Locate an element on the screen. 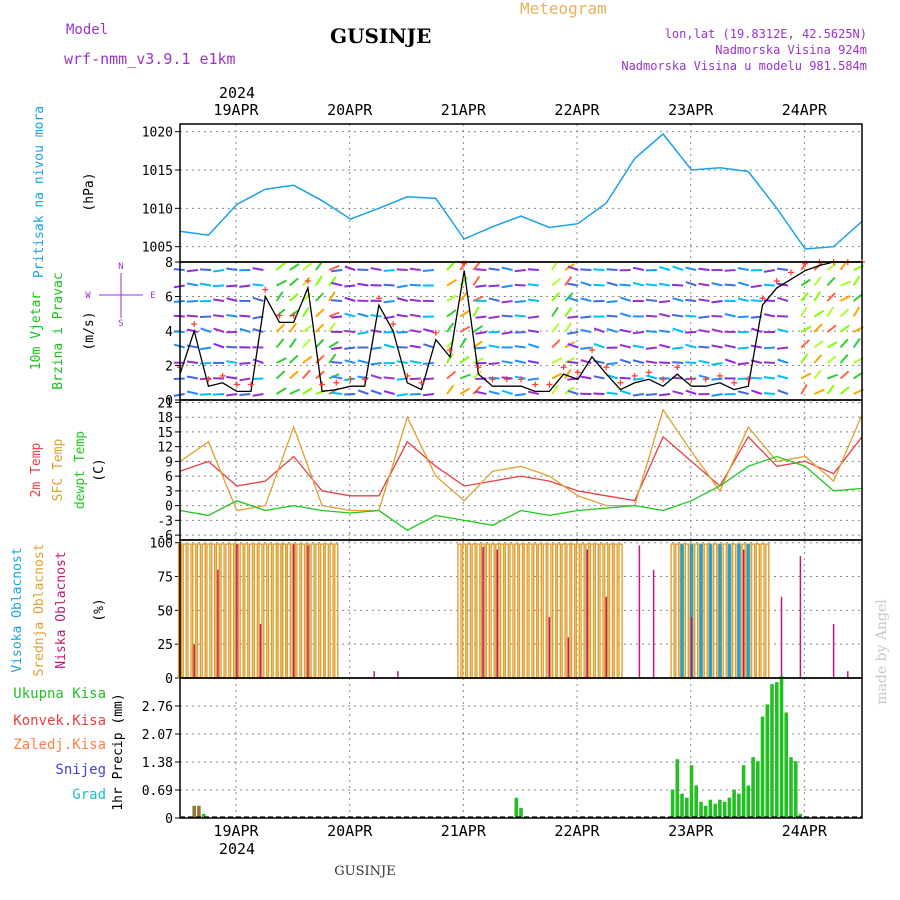 The height and width of the screenshot is (900, 900). y-tick-label: 15 is located at coordinates (165, 433).